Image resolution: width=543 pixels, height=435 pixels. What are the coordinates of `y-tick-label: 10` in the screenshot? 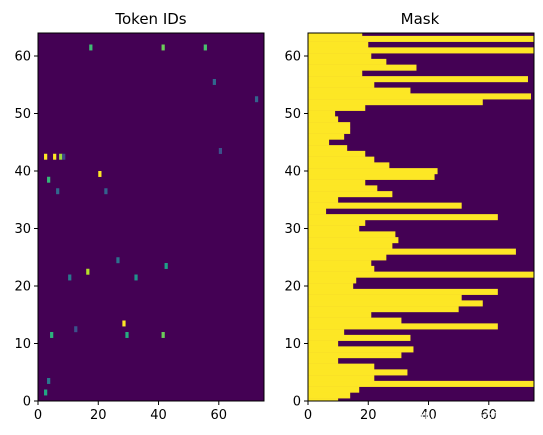 It's located at (22, 344).